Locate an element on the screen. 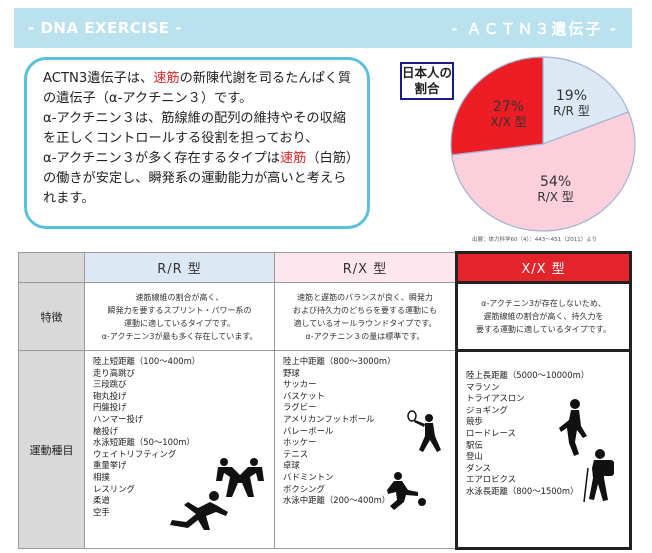 The width and height of the screenshot is (652, 553). sport-item: ウェイトリフティング is located at coordinates (135, 453).